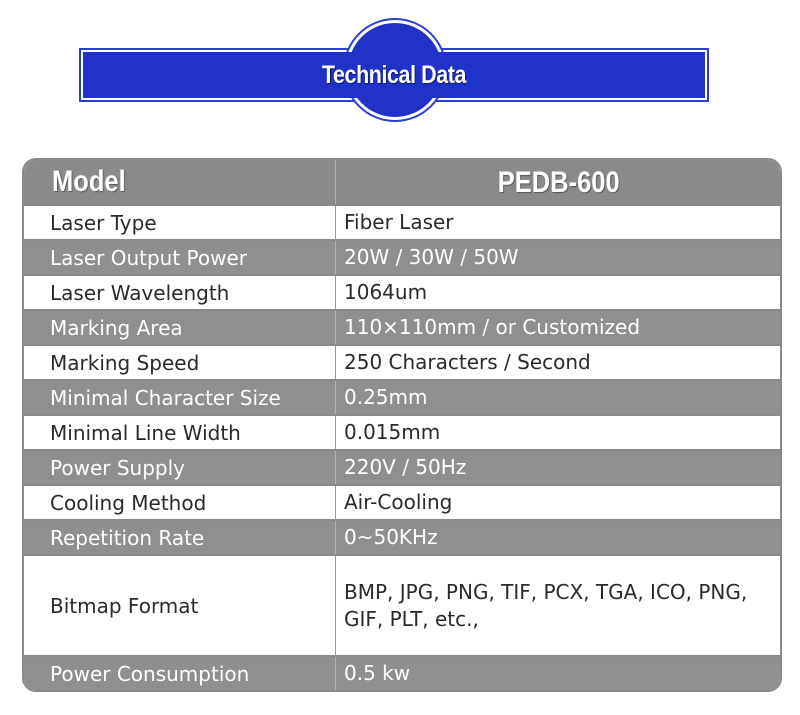 Image resolution: width=800 pixels, height=715 pixels. I want to click on row-key: Repetition Rate, so click(180, 537).